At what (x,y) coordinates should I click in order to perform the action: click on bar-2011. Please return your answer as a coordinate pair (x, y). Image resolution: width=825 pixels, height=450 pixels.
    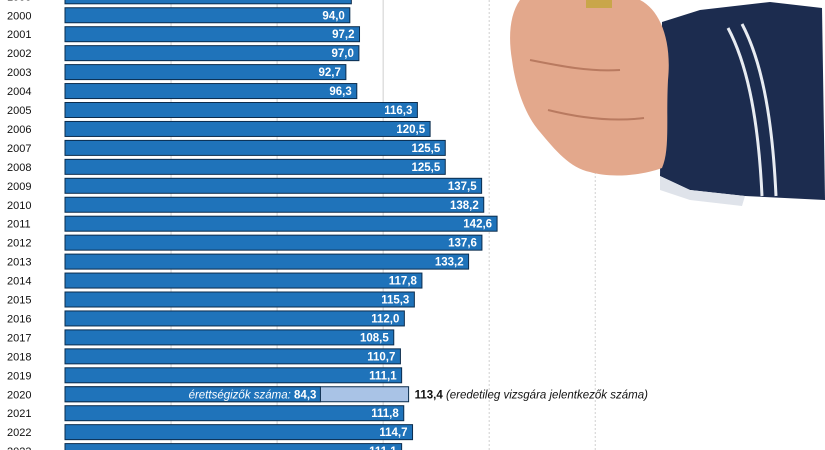
    Looking at the image, I should click on (281, 223).